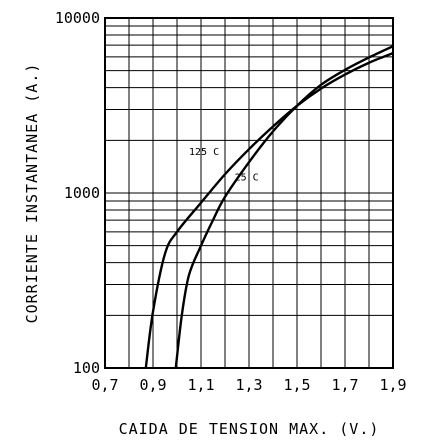 The width and height of the screenshot is (425, 441). I want to click on series-labels: 125 C 25 C, so click(224, 165).